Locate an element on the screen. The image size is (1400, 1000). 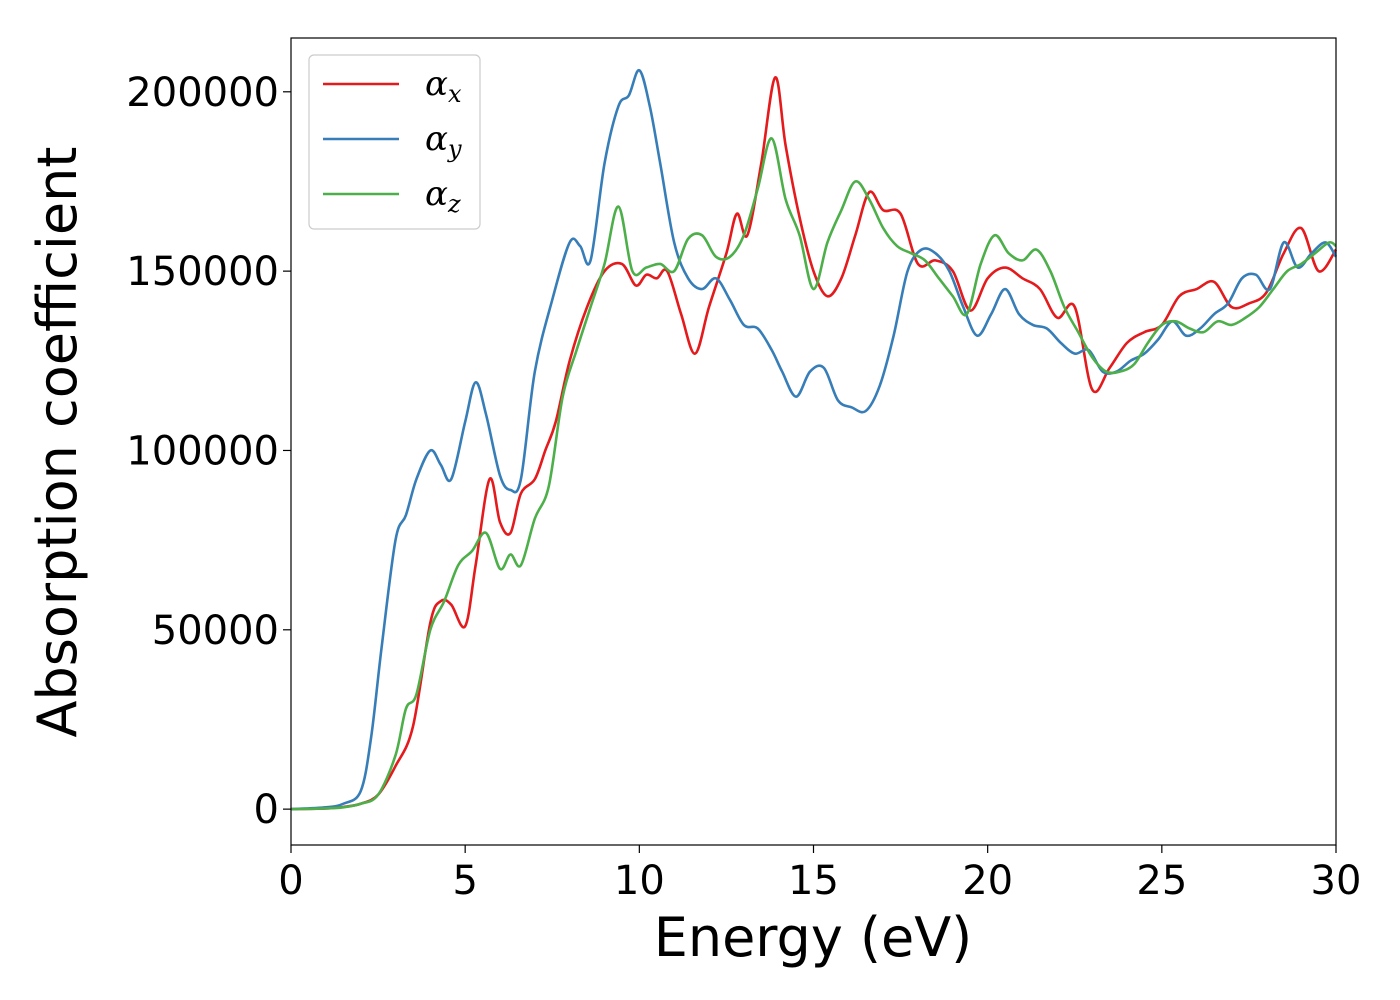
y-tick-label: 150000 is located at coordinates (202, 272).